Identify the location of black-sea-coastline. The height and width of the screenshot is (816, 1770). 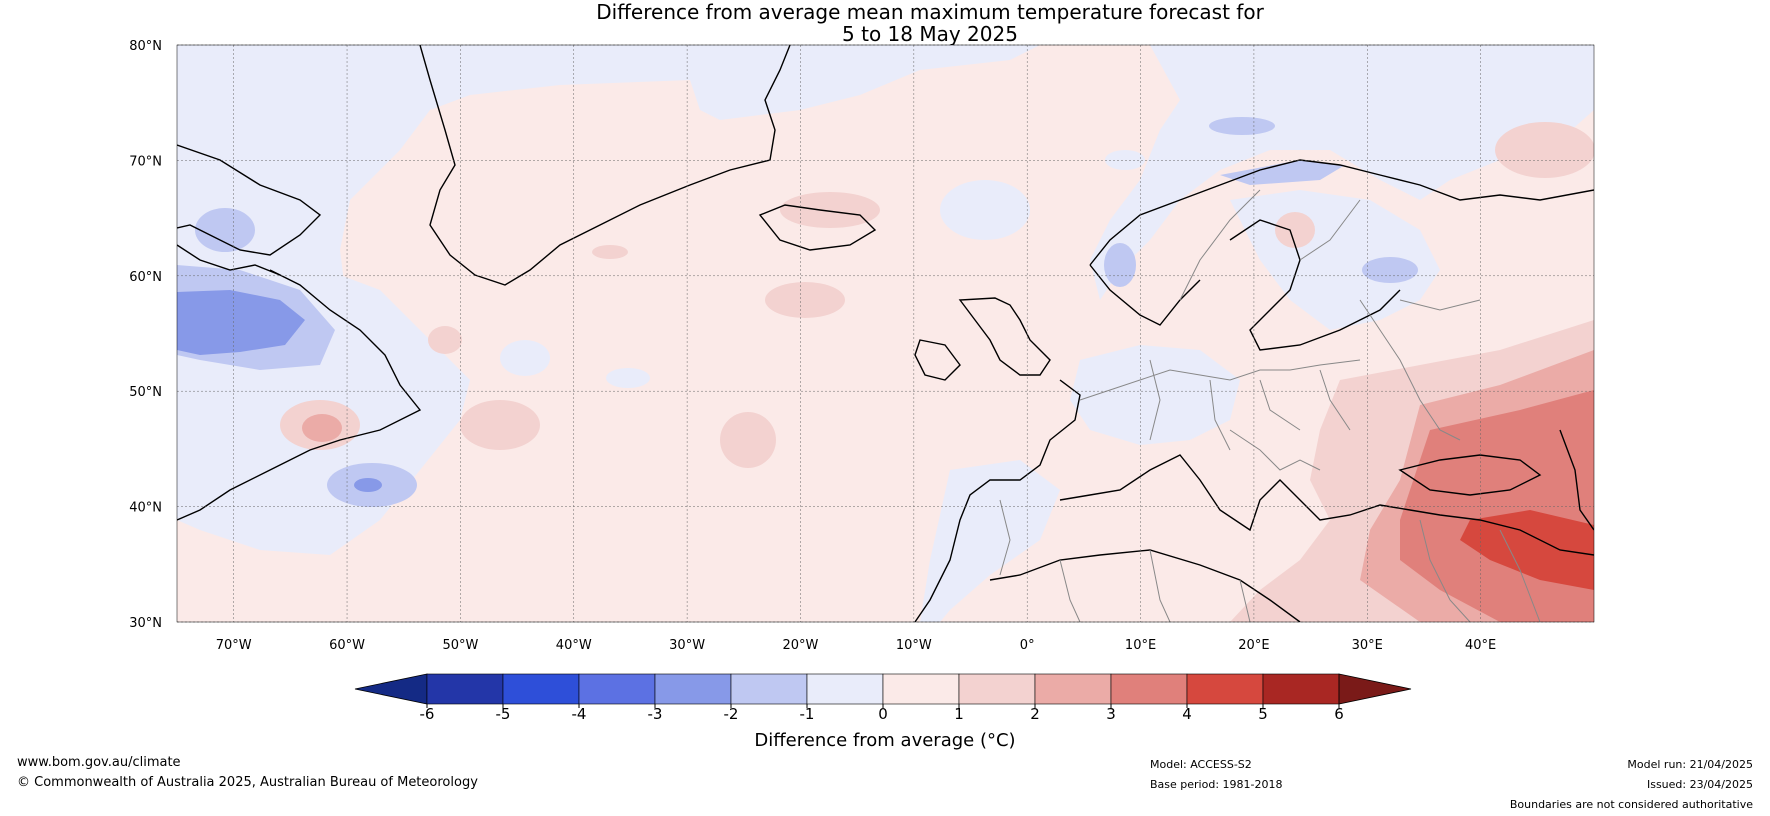
(1470, 475).